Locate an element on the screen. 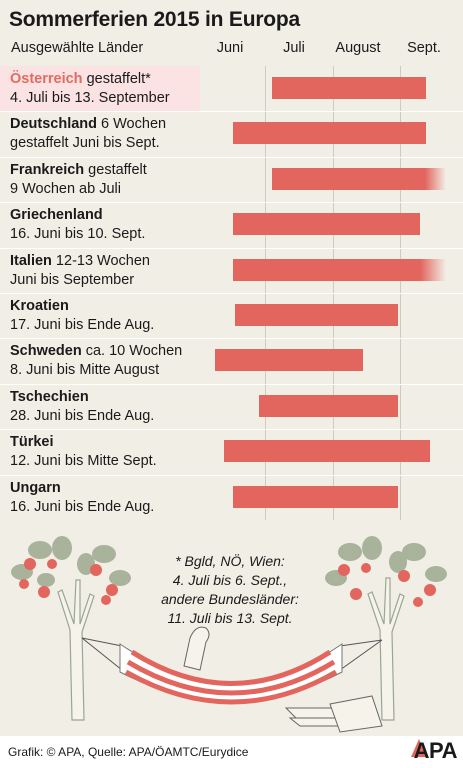 This screenshot has width=463, height=768. holiday-period: 16. Juni bis 10. Sept. is located at coordinates (78, 234).